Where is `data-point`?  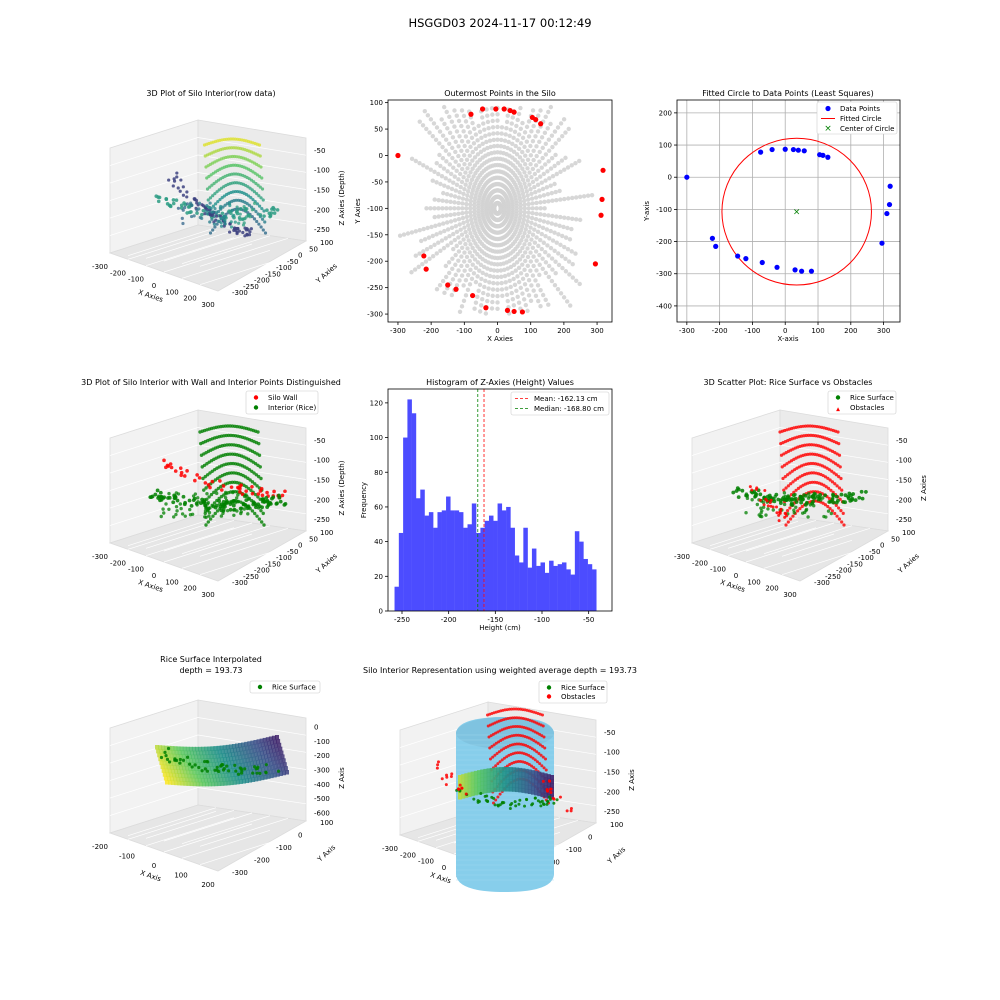 data-point is located at coordinates (804, 151).